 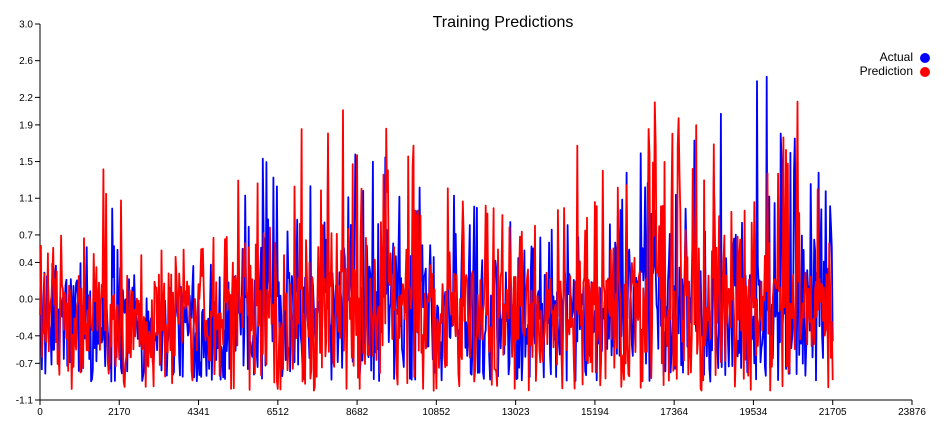 What do you see at coordinates (25, 401) in the screenshot?
I see `y-tick-label: -1.1` at bounding box center [25, 401].